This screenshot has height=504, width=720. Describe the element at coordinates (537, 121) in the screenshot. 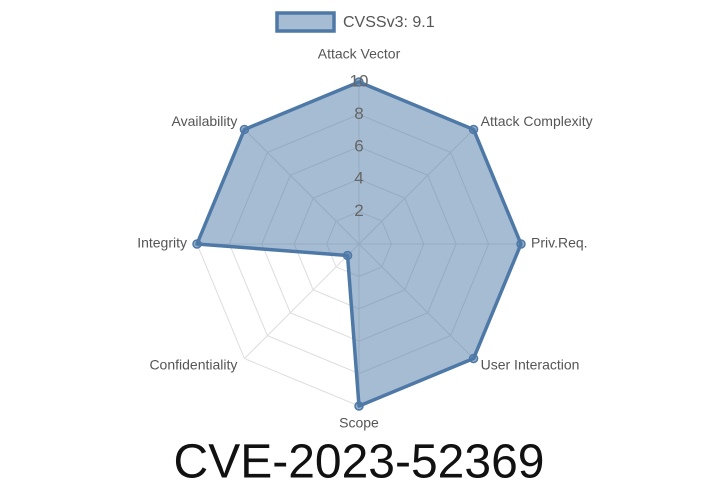

I see `axis-label: Attack Complexity` at that location.